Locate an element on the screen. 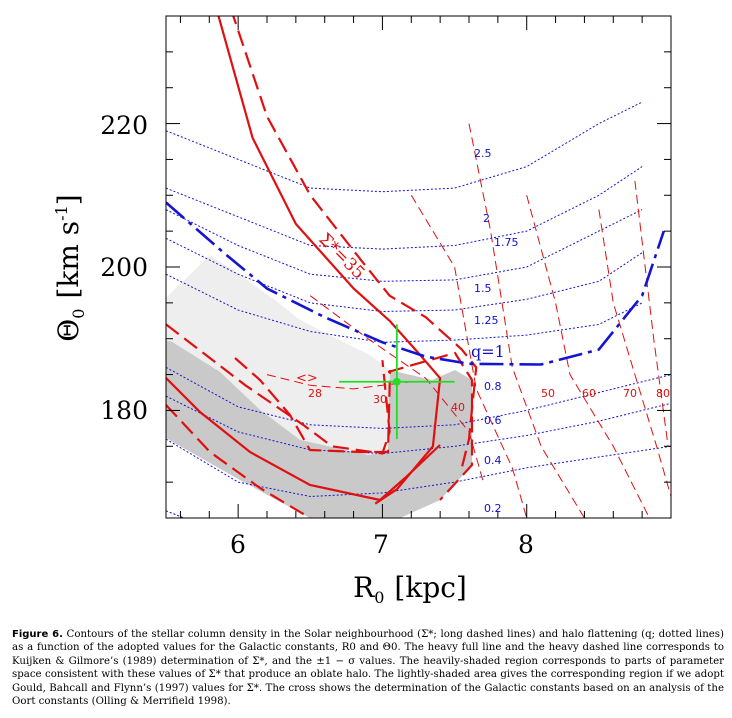 The image size is (732, 718). q-label-2: 2 is located at coordinates (486, 218).